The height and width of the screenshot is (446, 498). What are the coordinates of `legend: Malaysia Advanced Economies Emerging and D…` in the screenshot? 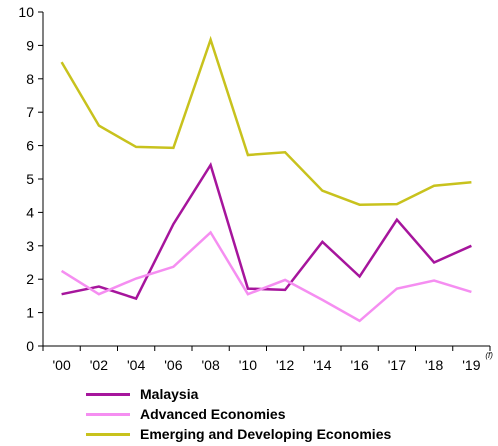 It's located at (266, 414).